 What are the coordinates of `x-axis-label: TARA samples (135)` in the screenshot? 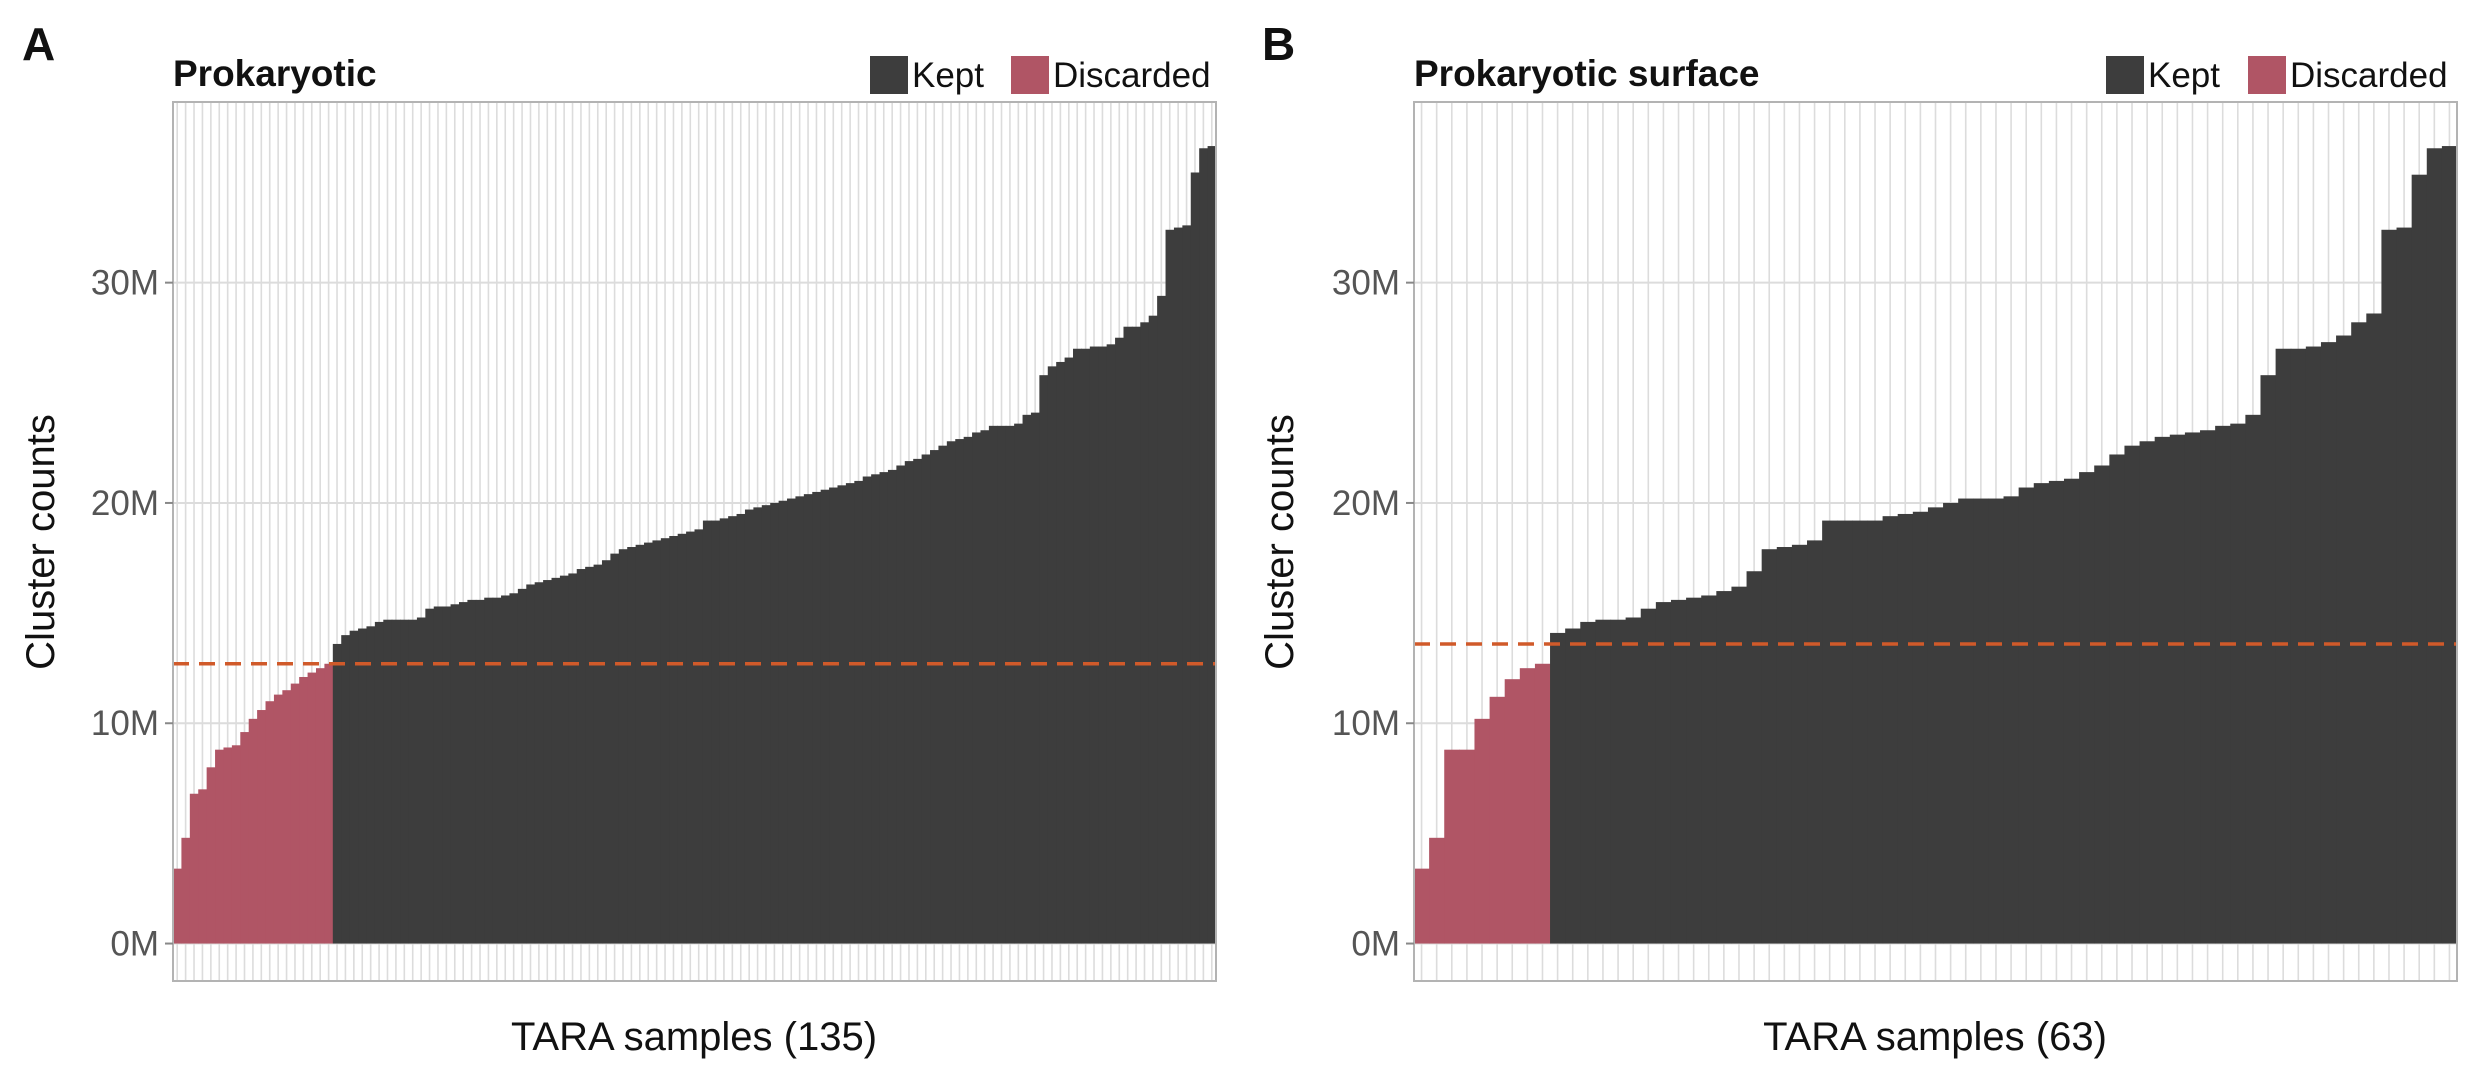 It's located at (694, 1037).